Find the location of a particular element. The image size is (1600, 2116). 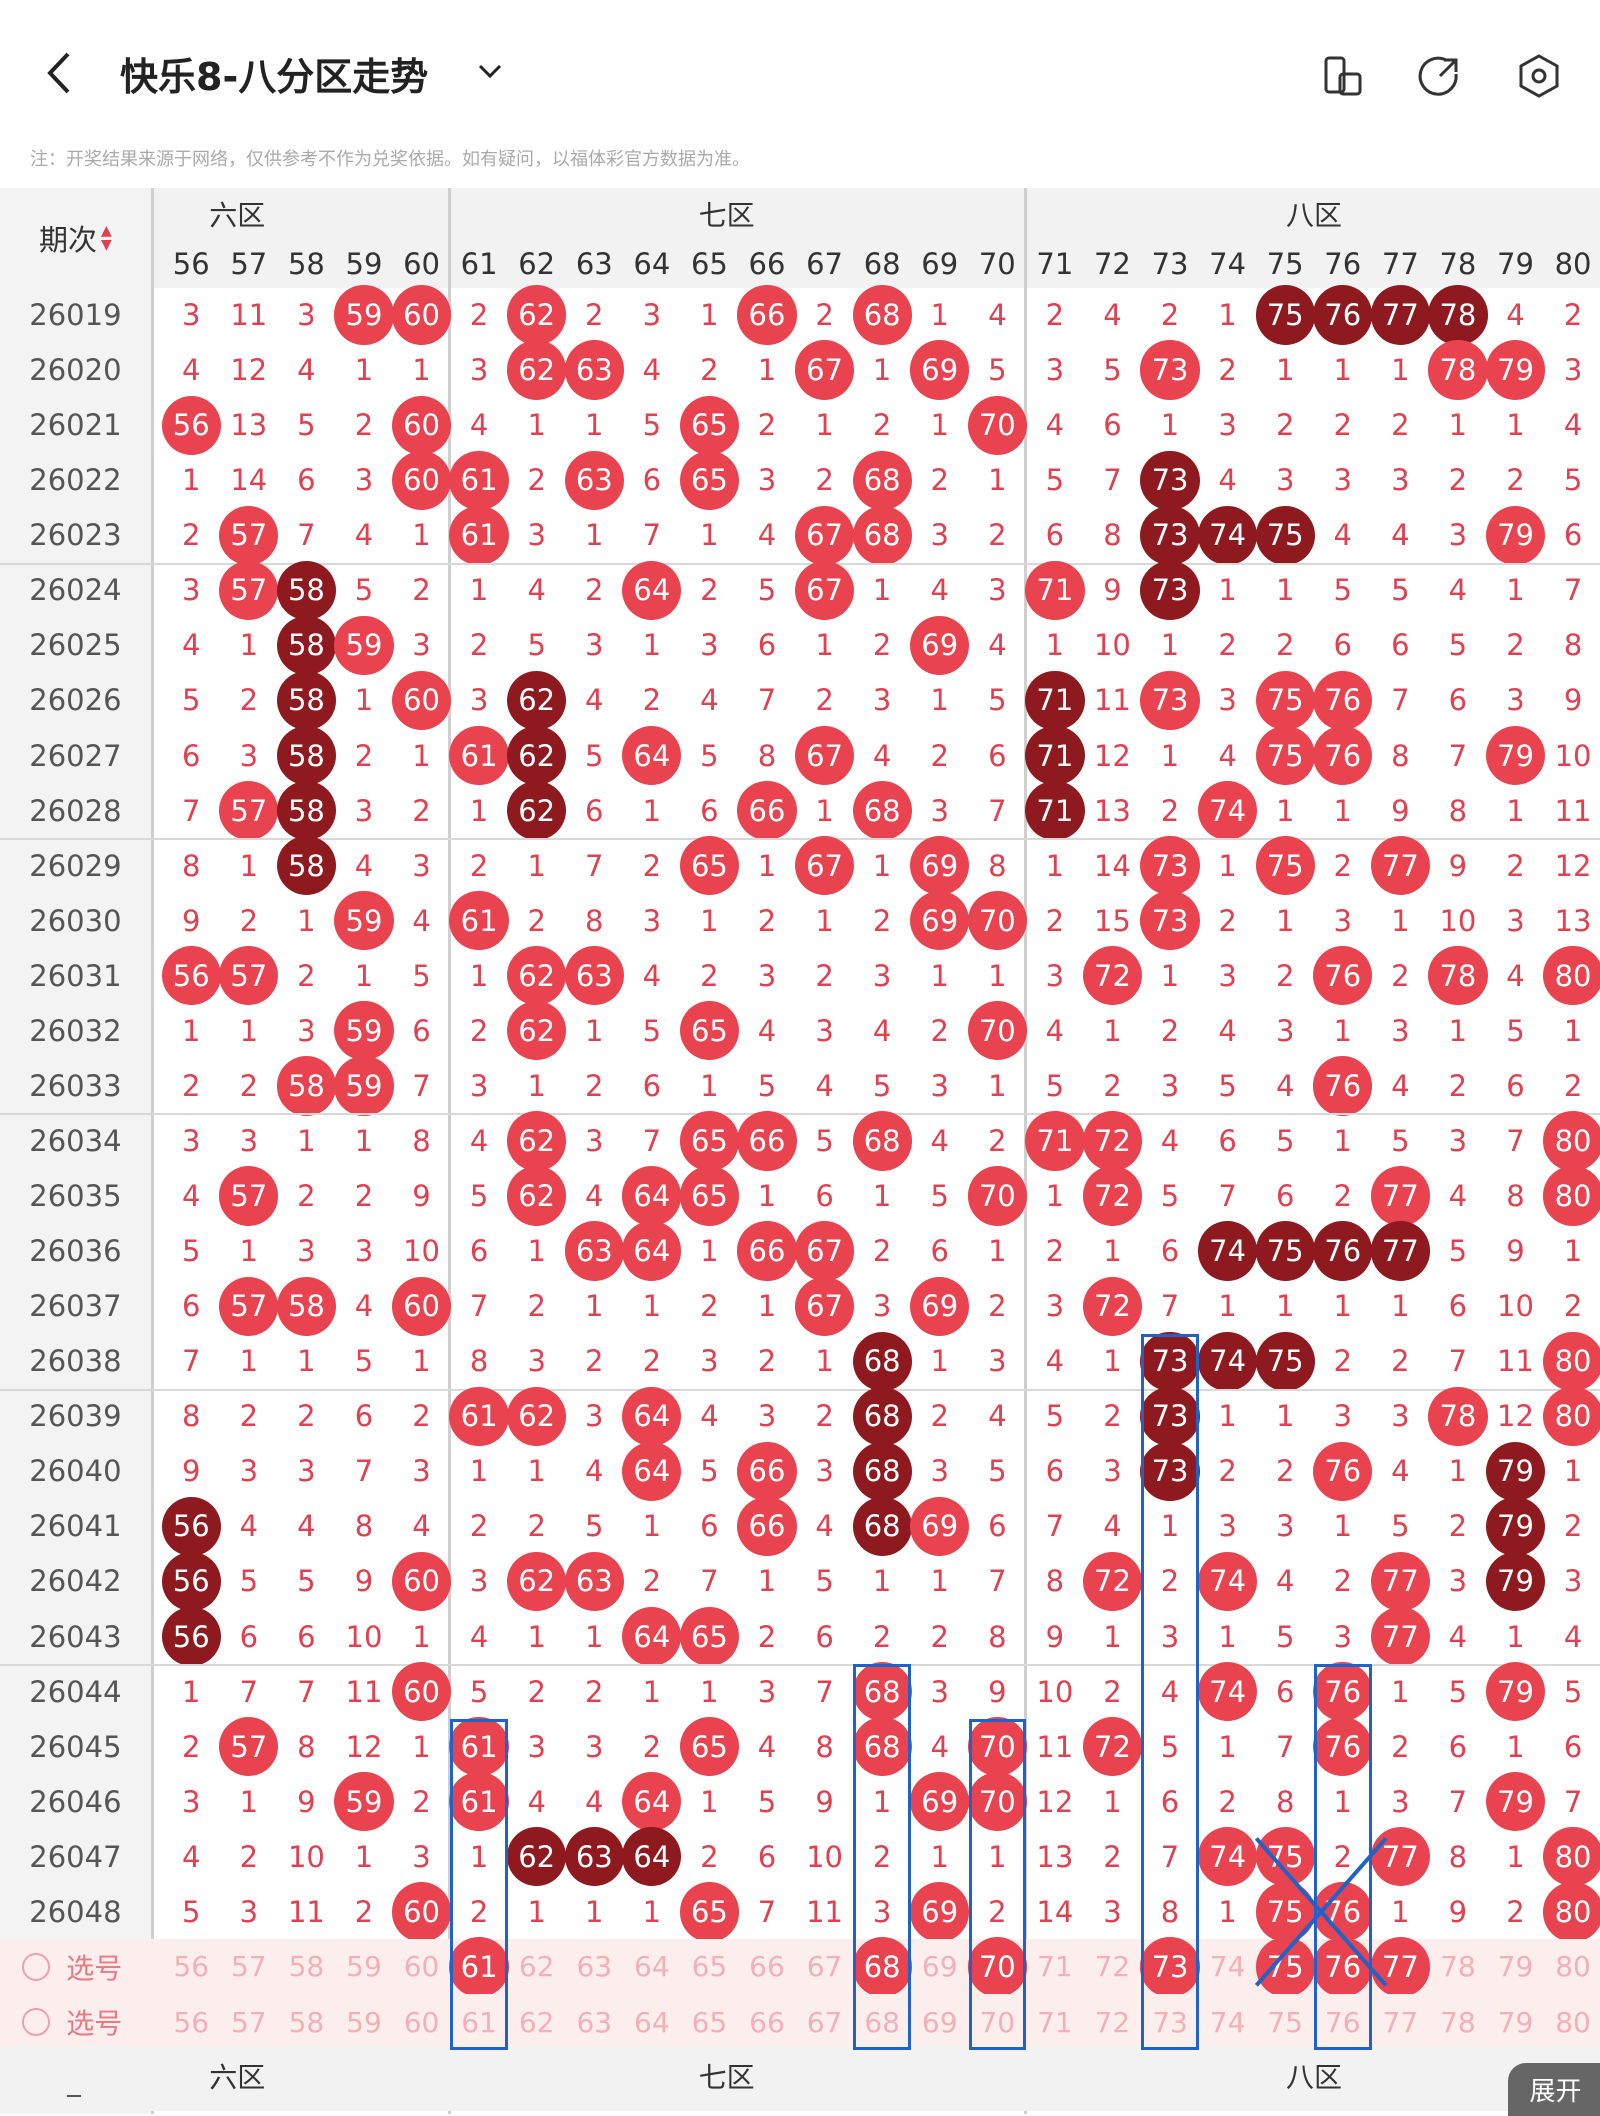

selected-number: 68 is located at coordinates (882, 1967).